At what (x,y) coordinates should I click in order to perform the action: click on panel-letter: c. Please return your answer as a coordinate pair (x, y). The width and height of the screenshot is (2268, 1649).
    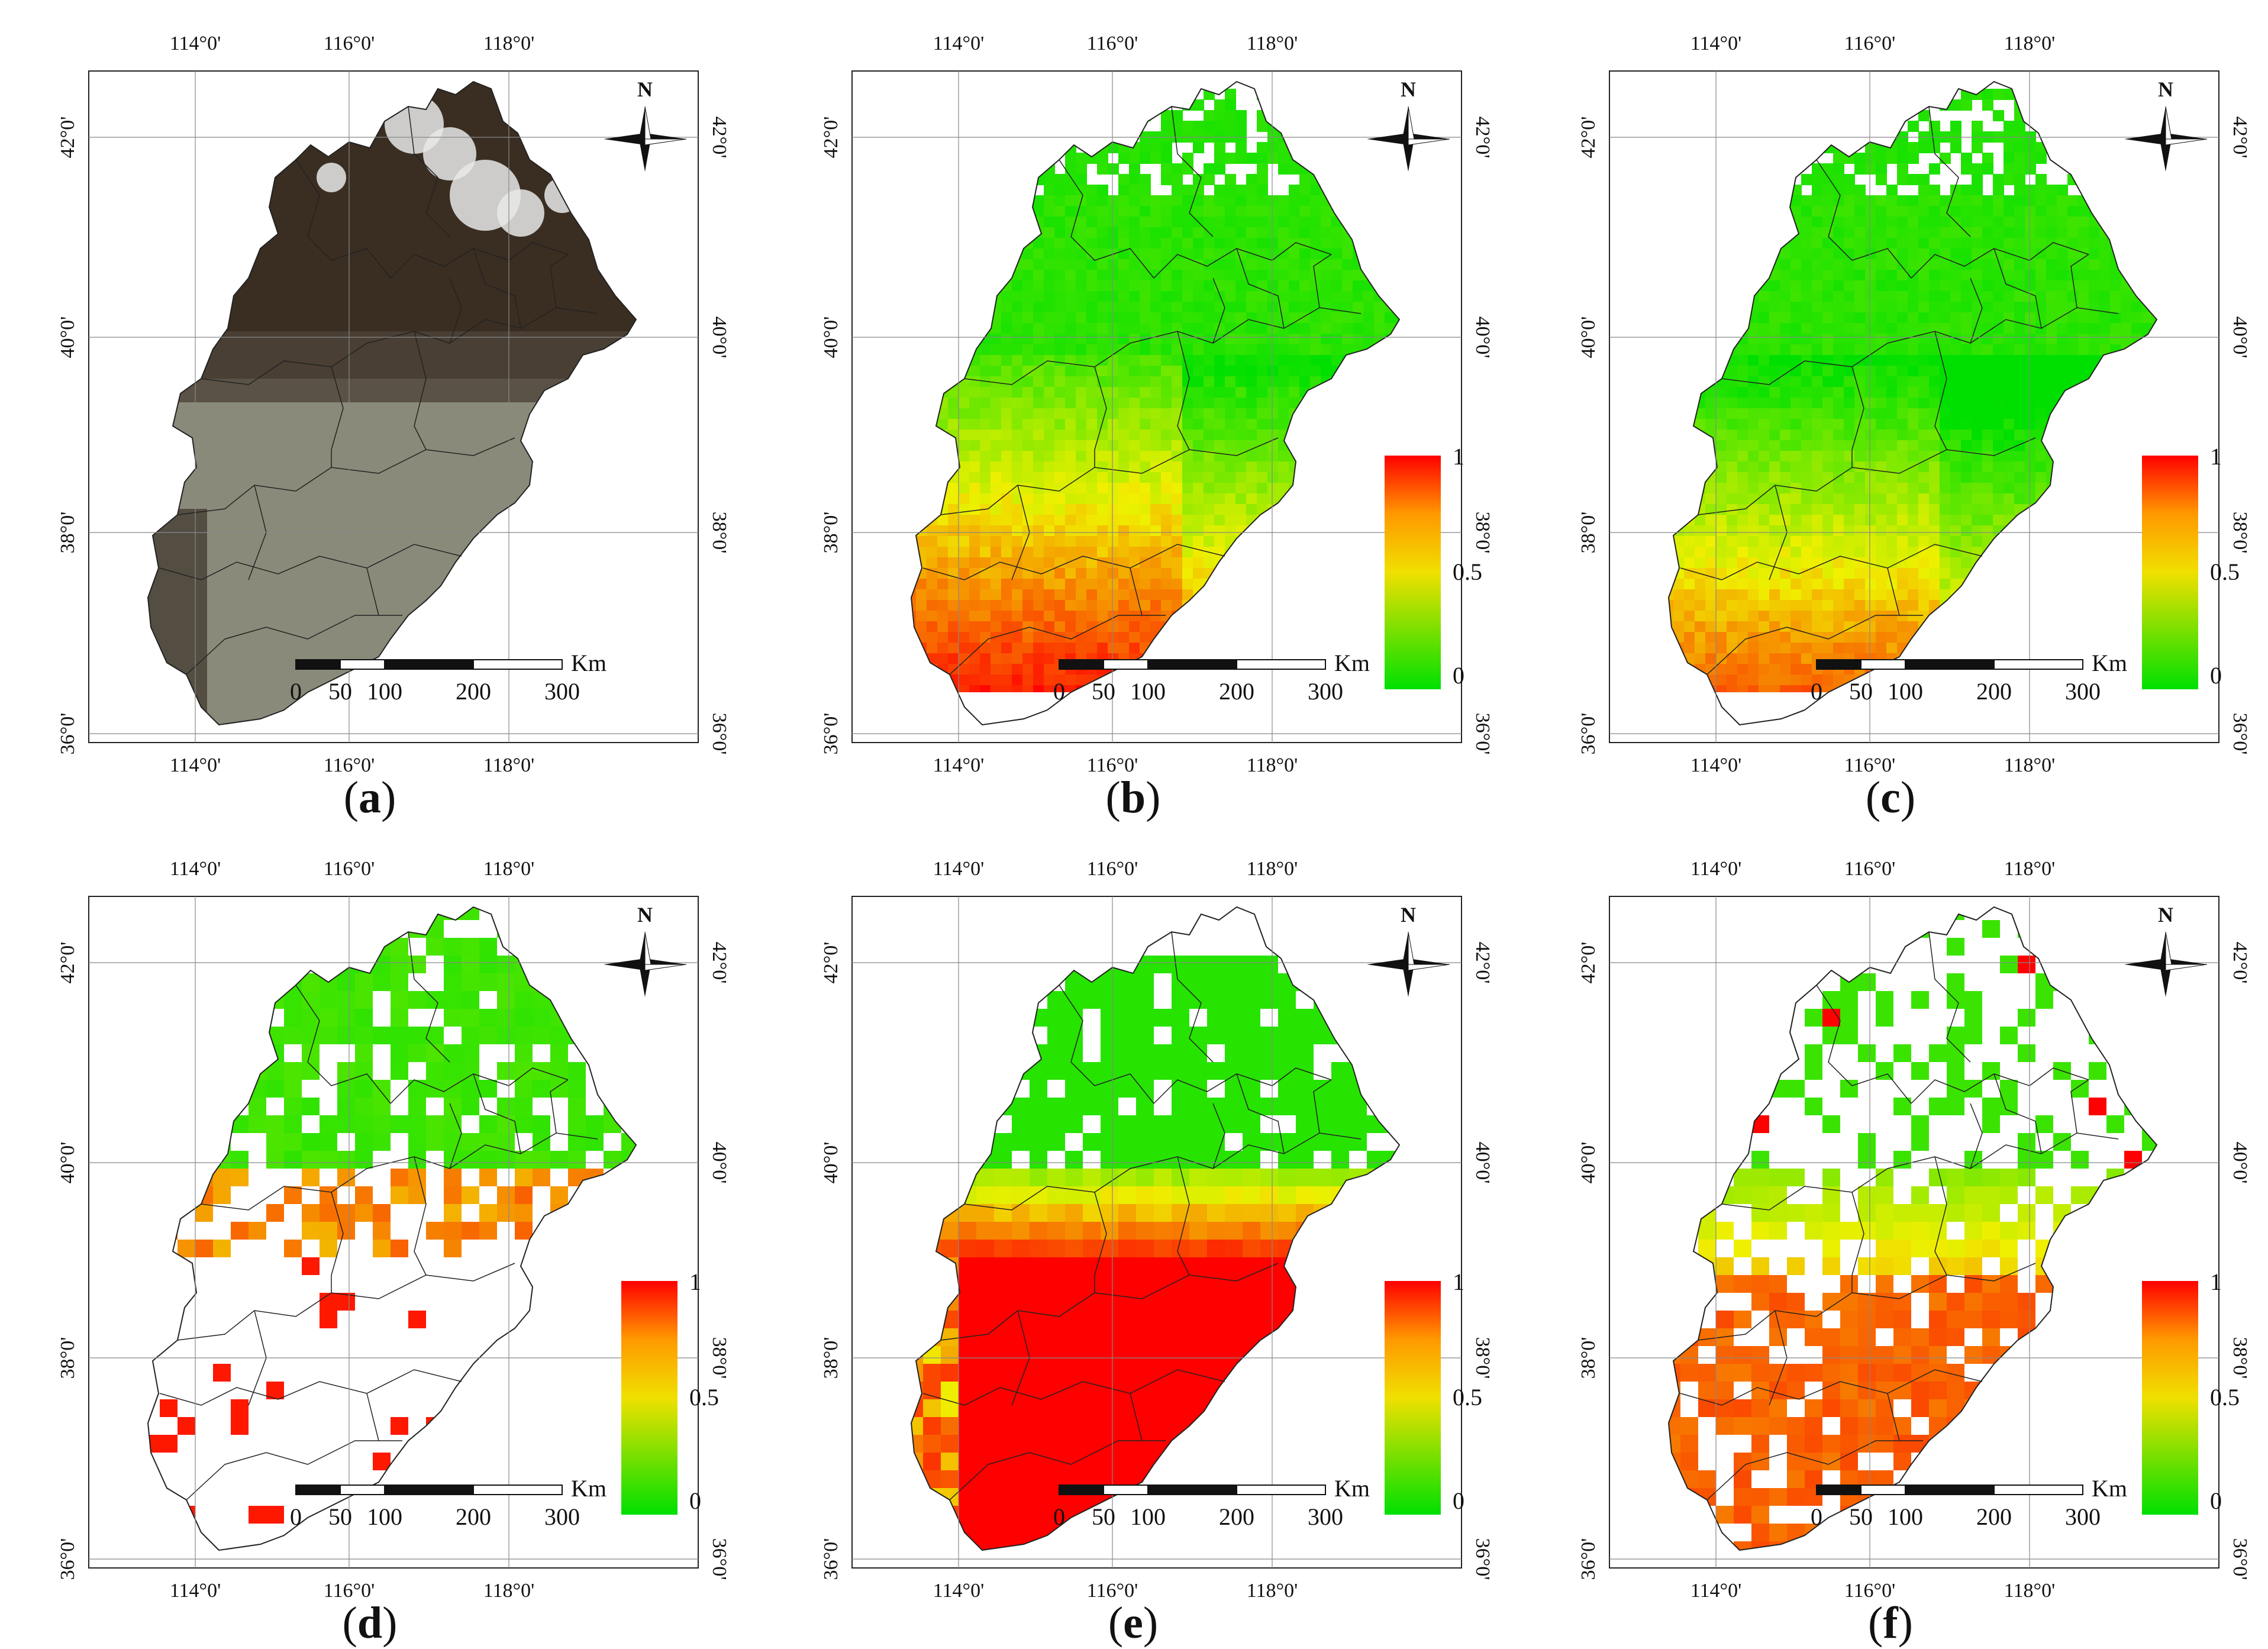
    Looking at the image, I should click on (1890, 797).